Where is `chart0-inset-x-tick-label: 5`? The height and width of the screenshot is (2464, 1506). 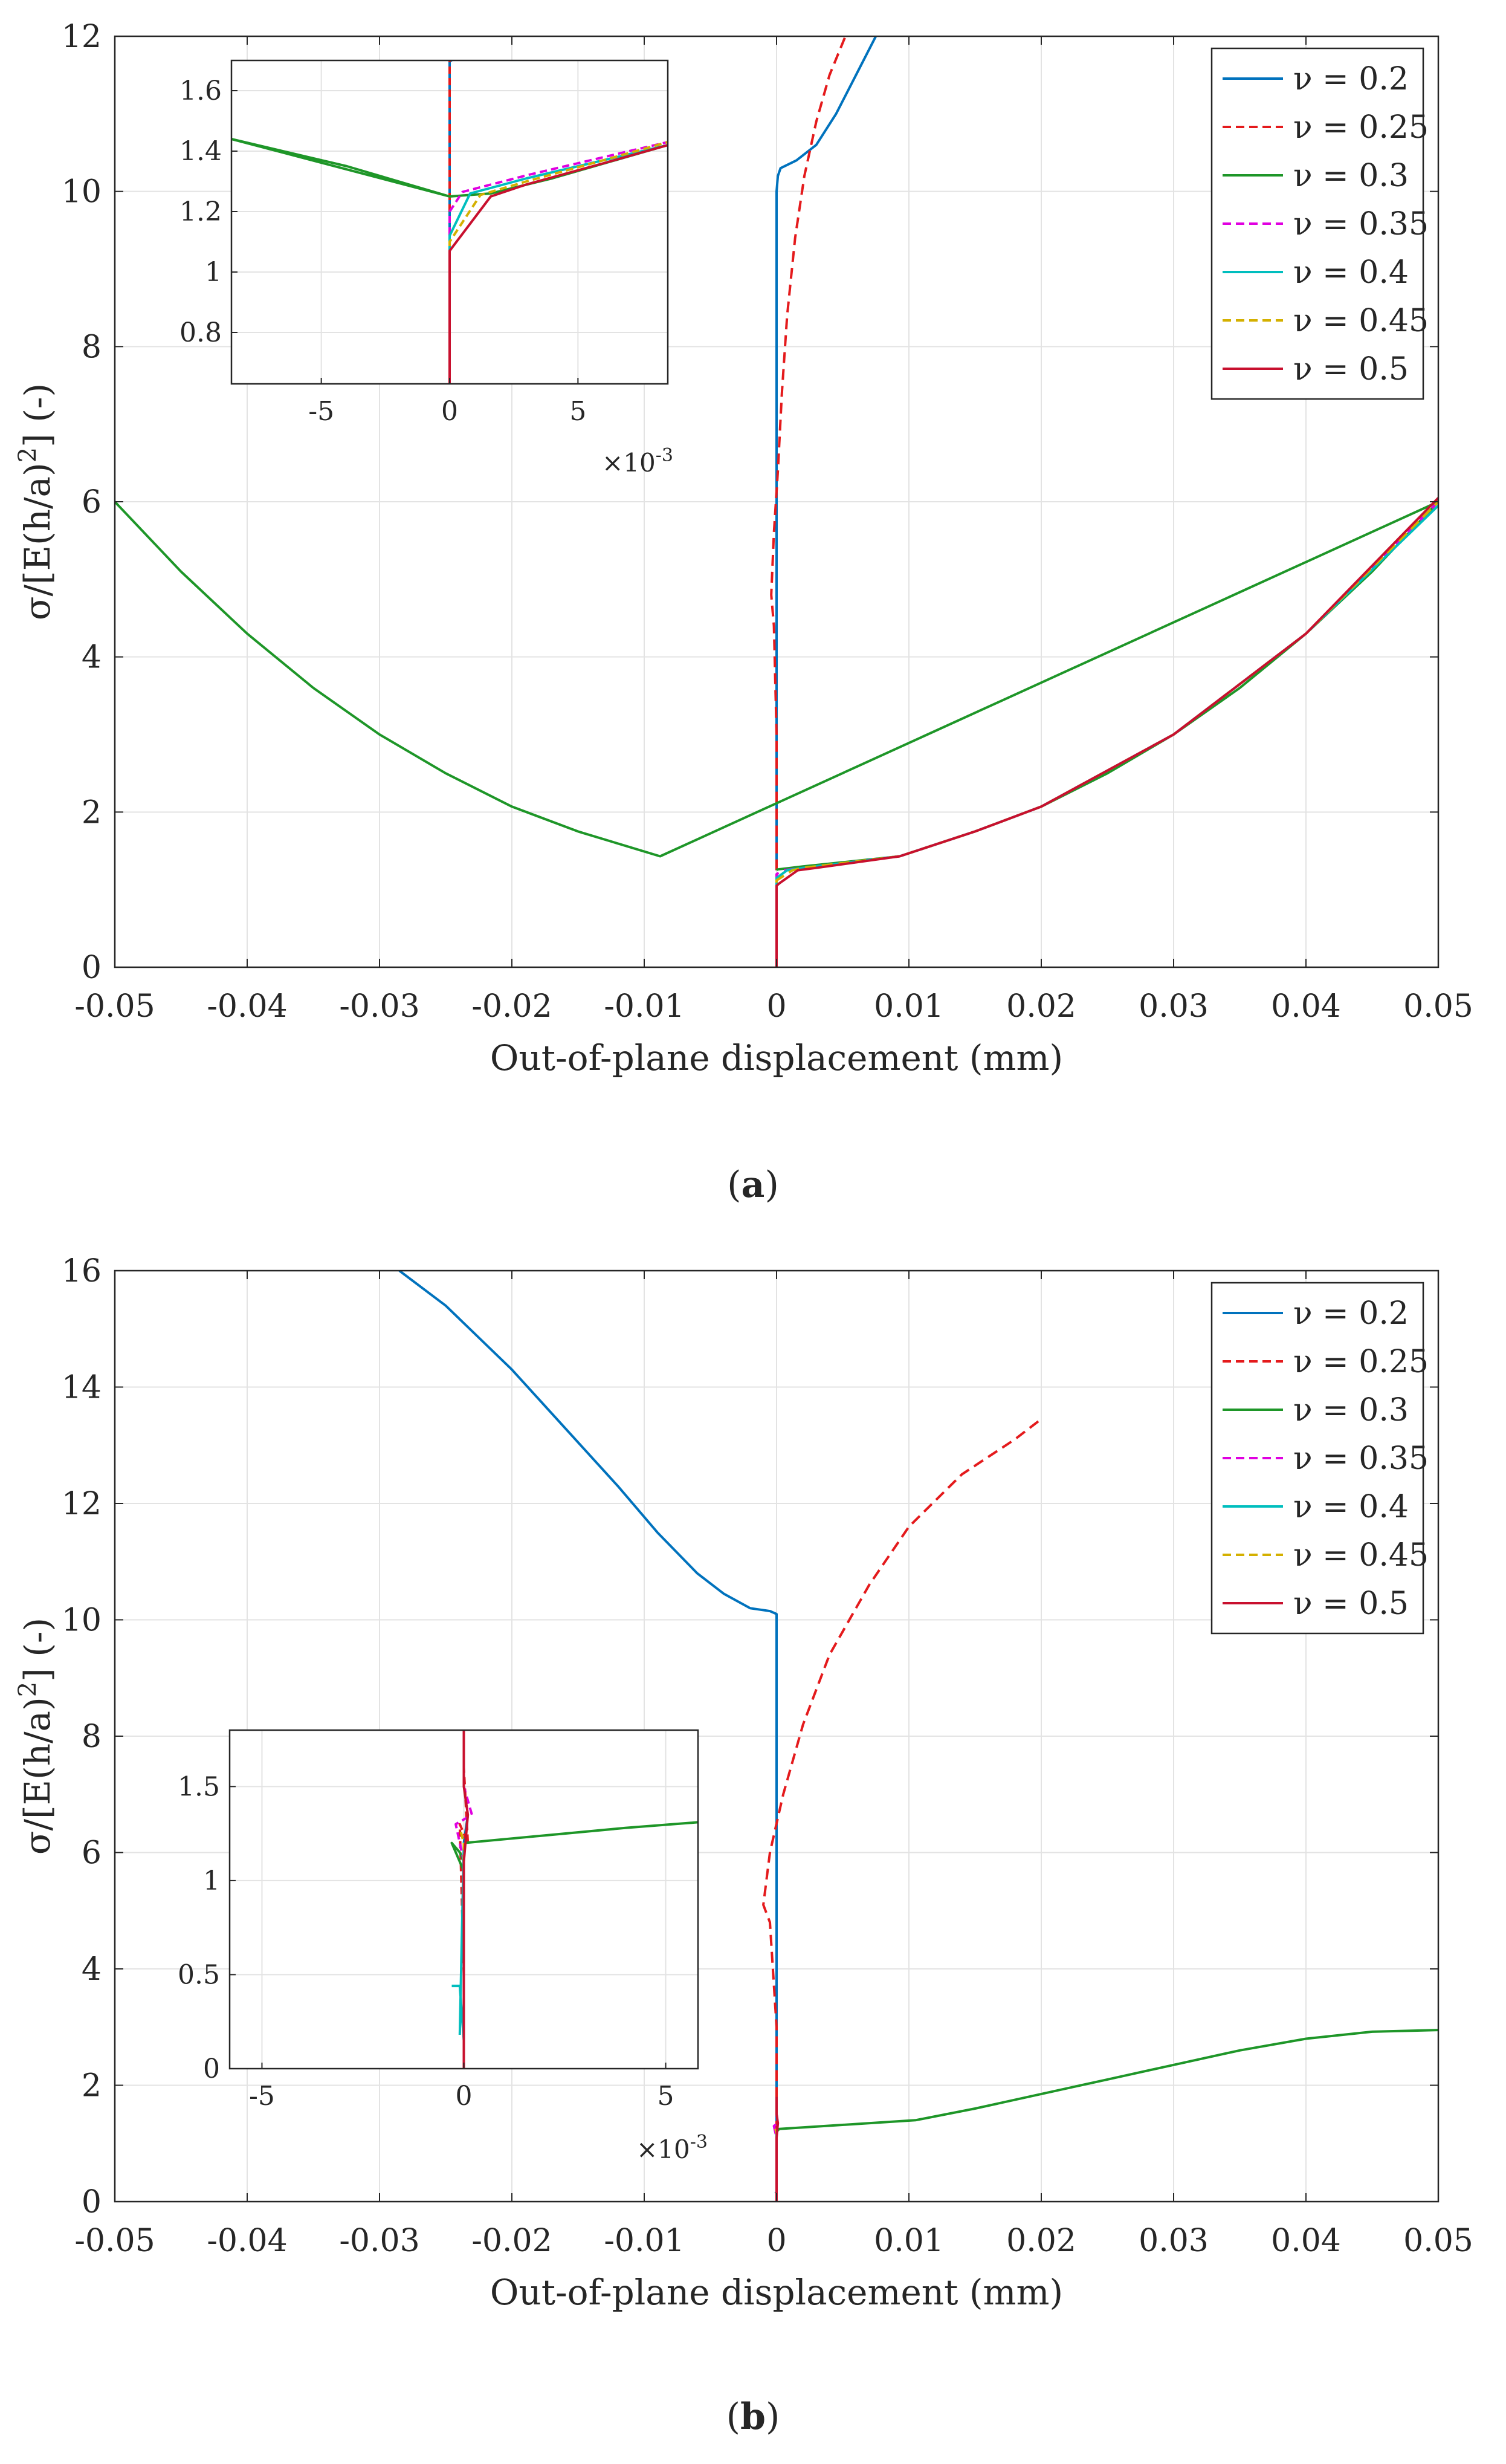
chart0-inset-x-tick-label: 5 is located at coordinates (577, 412).